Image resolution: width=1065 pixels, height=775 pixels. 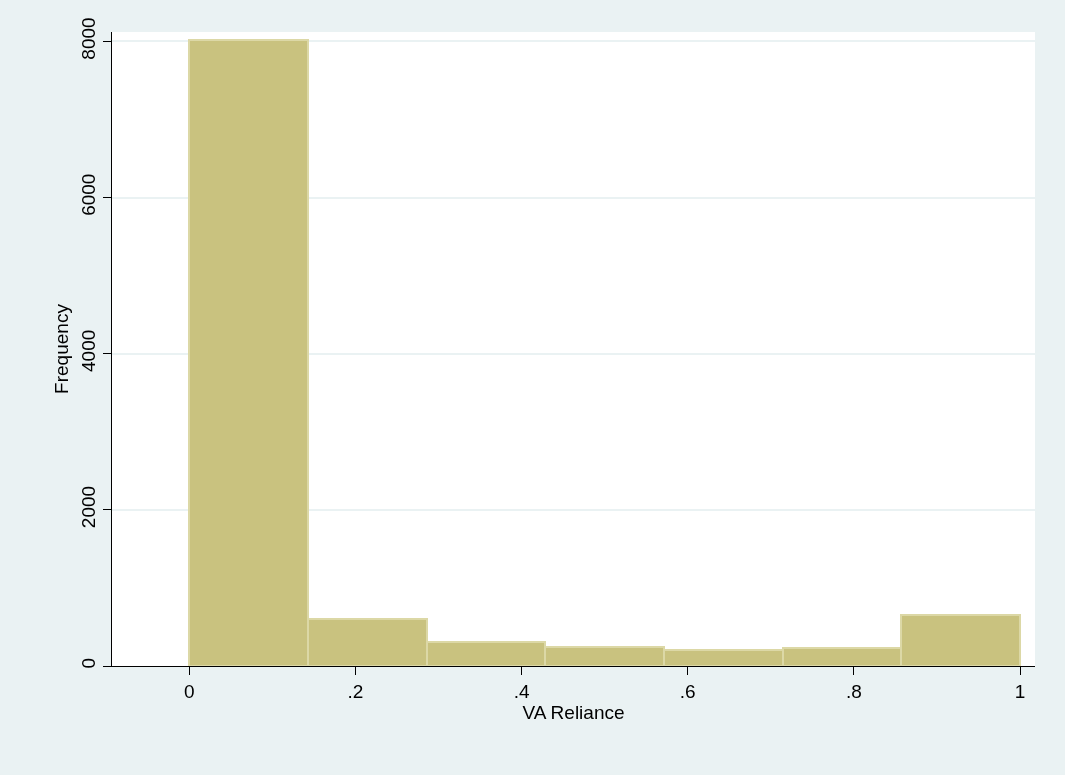 What do you see at coordinates (1020, 691) in the screenshot?
I see `x-tick-label: 1` at bounding box center [1020, 691].